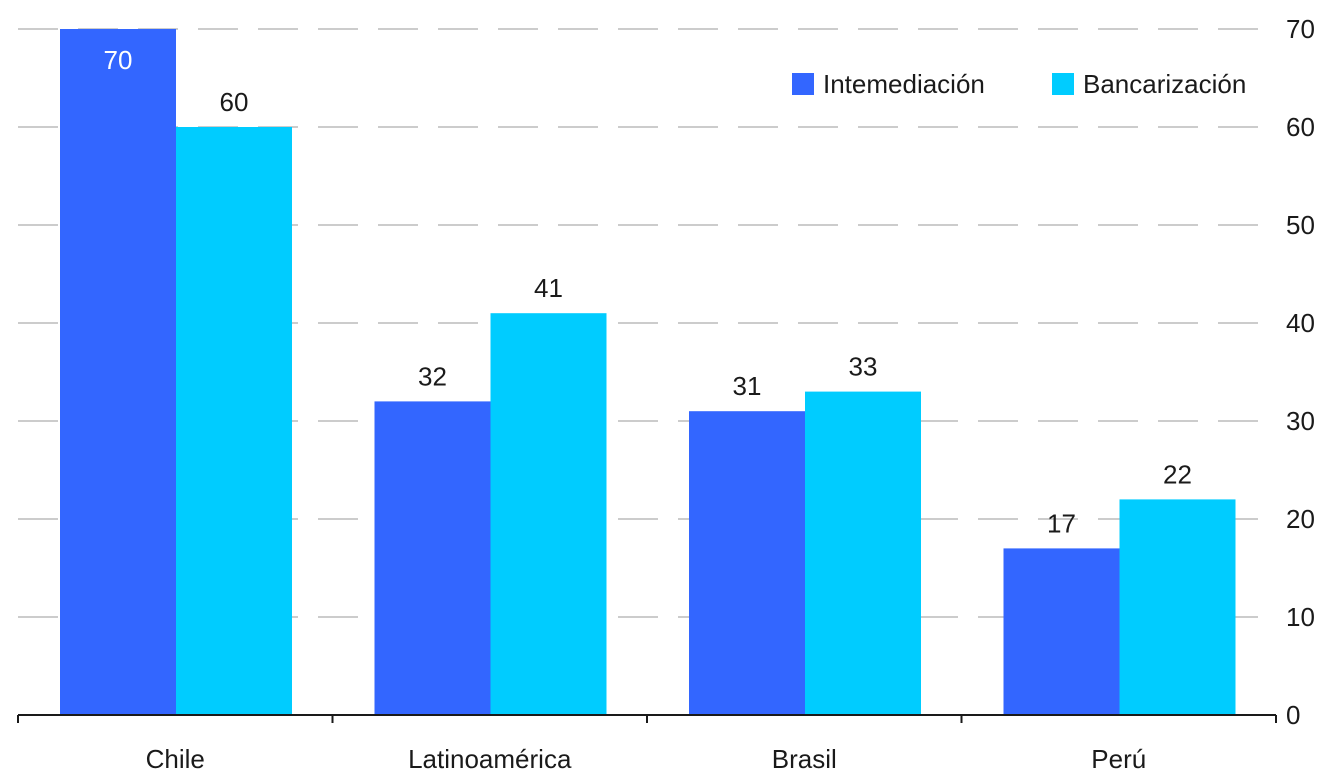 This screenshot has height=780, width=1340. What do you see at coordinates (1061, 523) in the screenshot?
I see `data-label: 17` at bounding box center [1061, 523].